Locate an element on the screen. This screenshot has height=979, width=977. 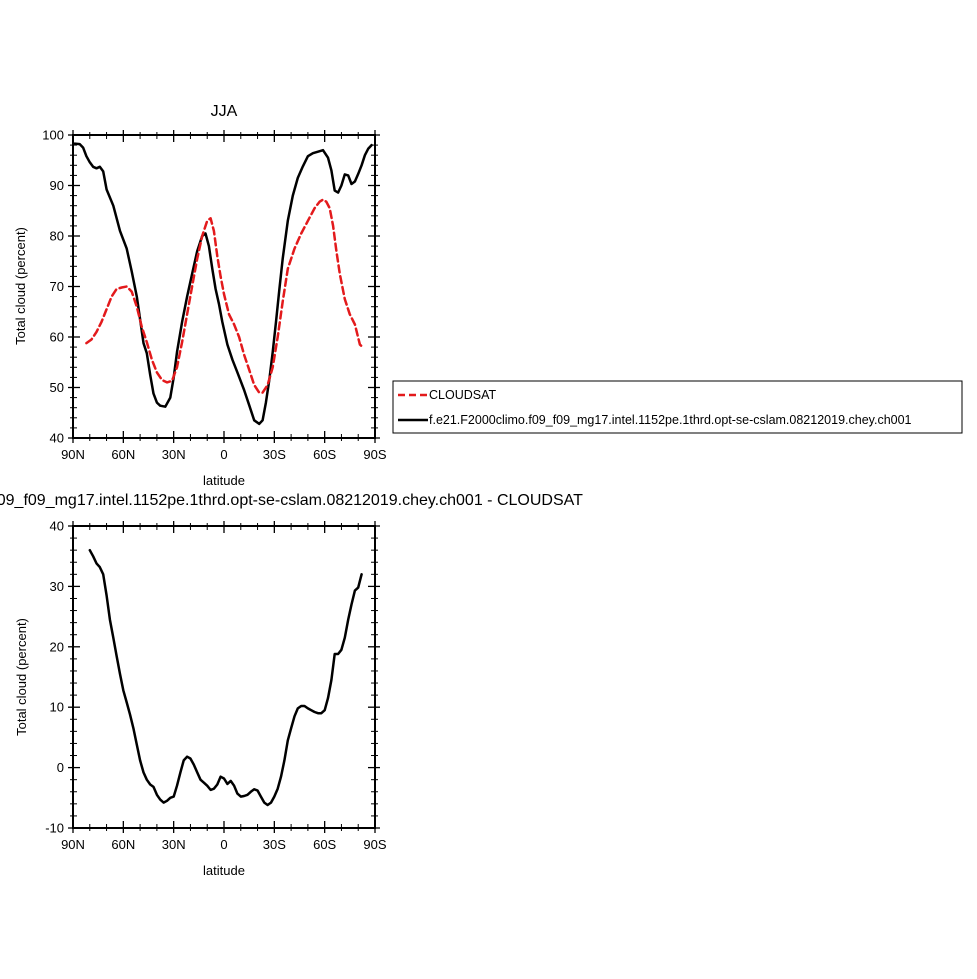
bottom-x-tick-label: 90N is located at coordinates (73, 844).